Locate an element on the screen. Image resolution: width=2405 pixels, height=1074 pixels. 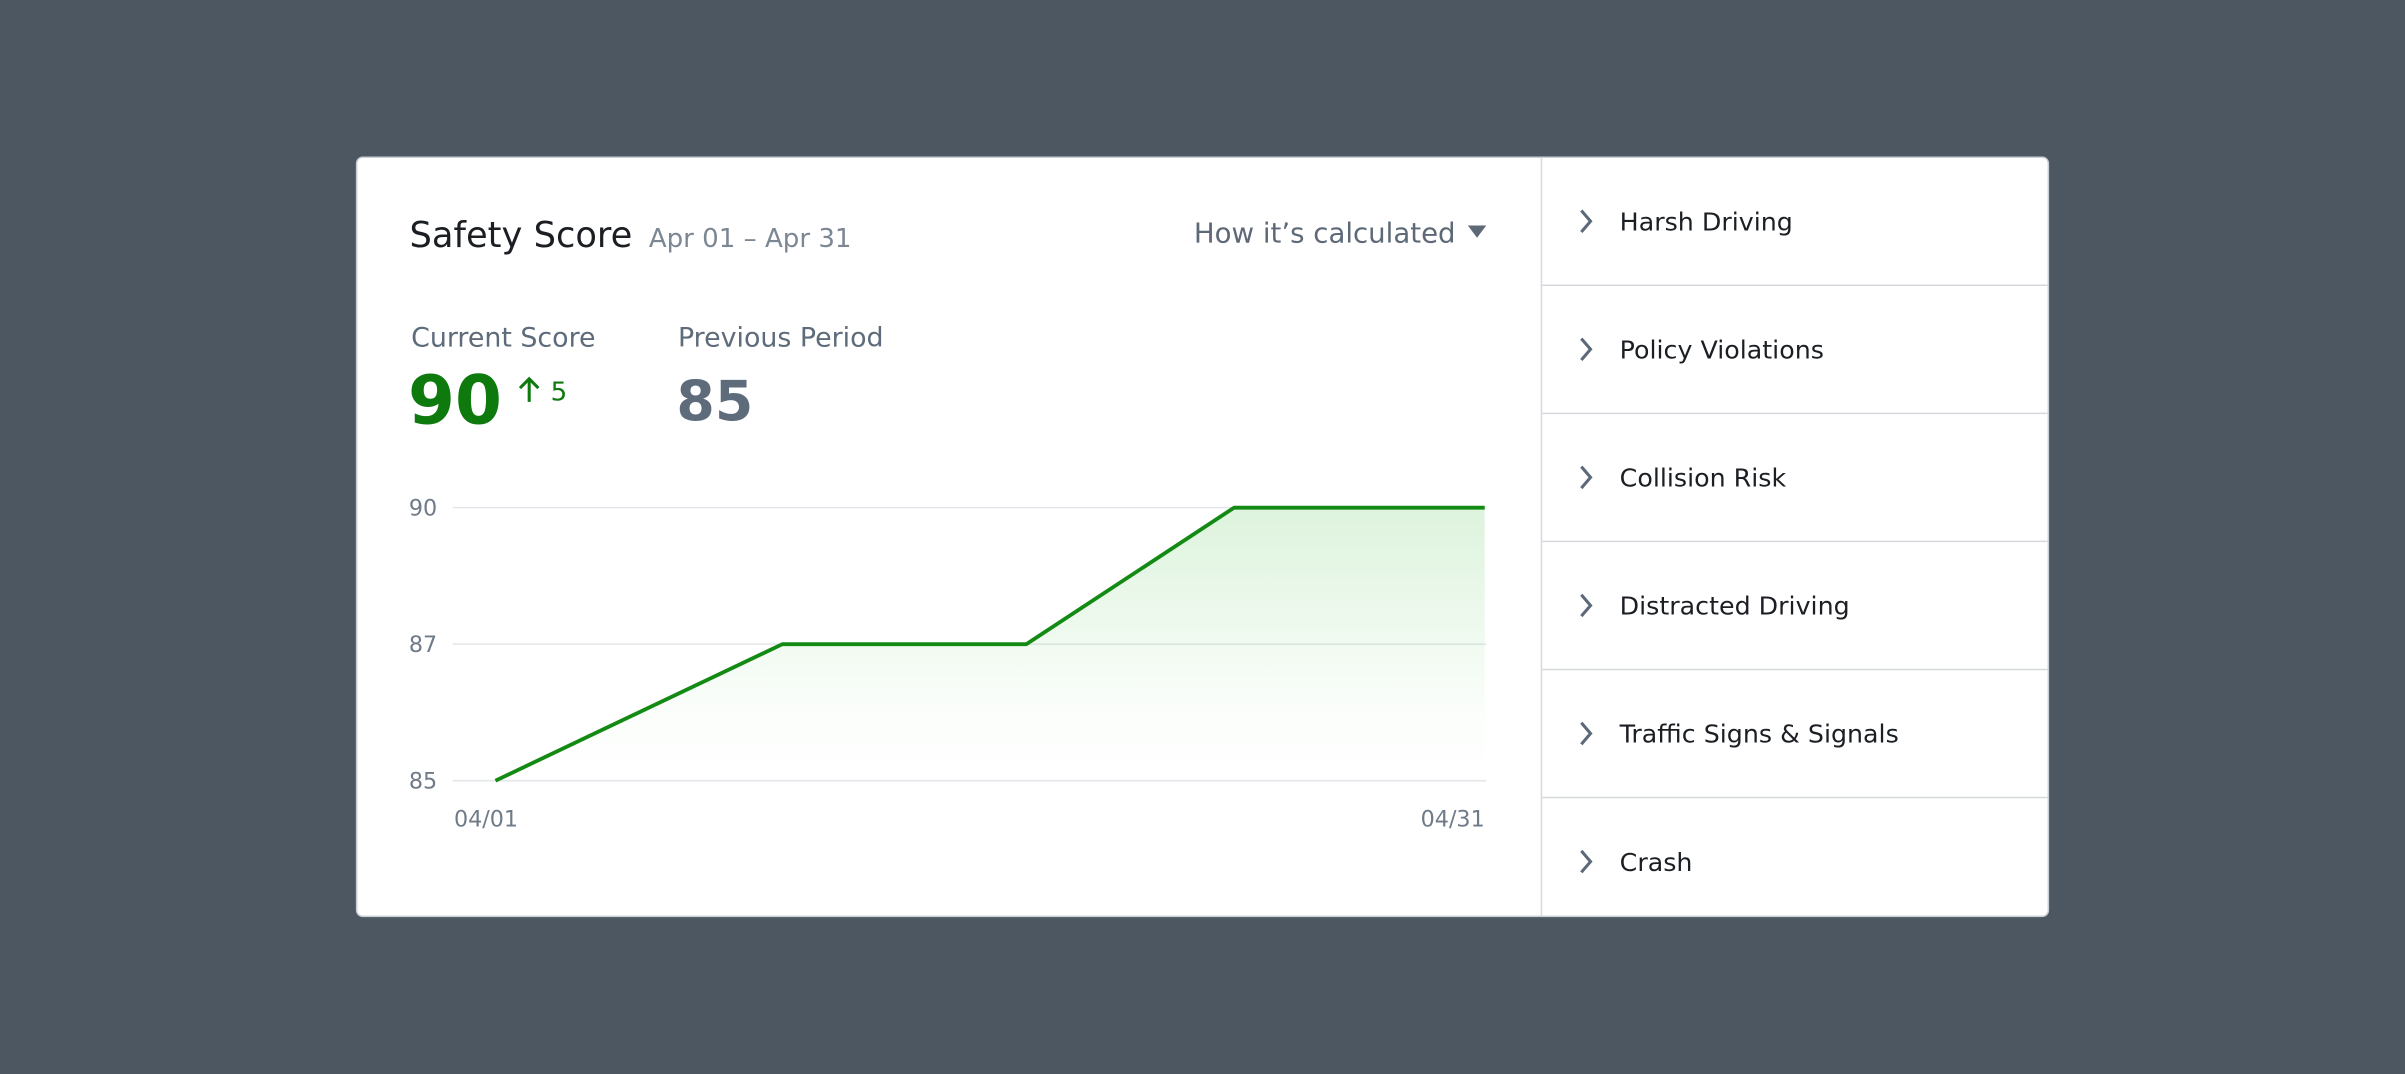
y-tick-label: 85 is located at coordinates (423, 781).